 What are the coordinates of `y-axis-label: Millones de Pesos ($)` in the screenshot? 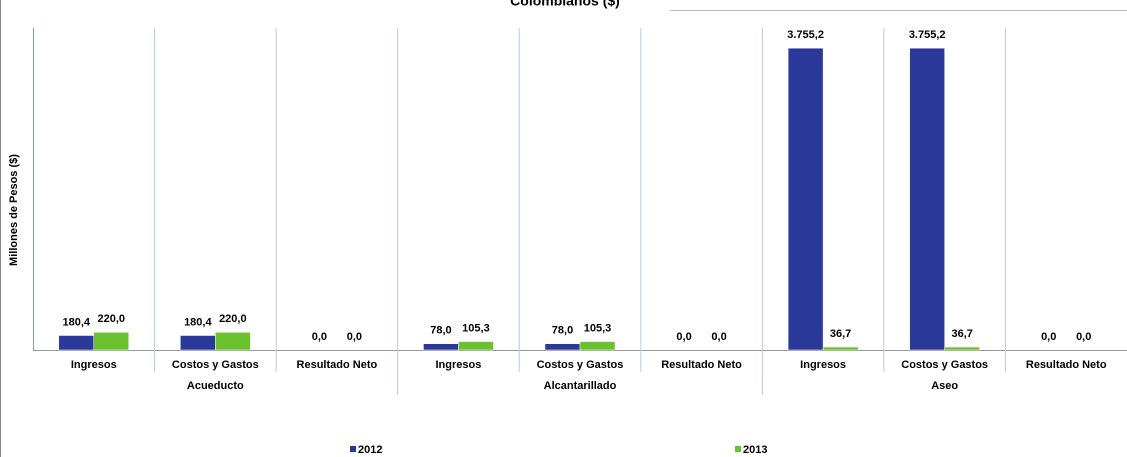 It's located at (14, 210).